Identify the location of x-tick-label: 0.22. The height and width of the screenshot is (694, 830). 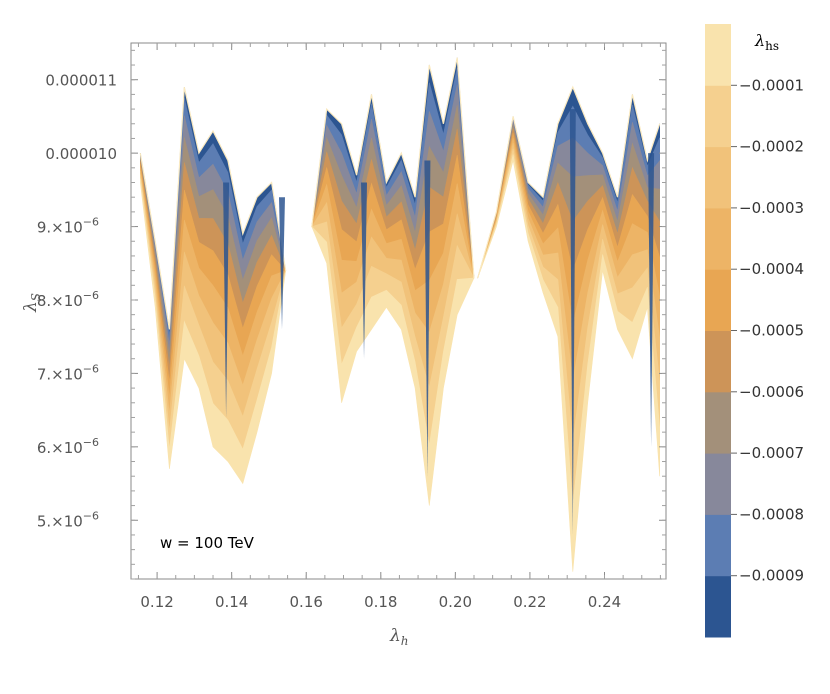
(529, 602).